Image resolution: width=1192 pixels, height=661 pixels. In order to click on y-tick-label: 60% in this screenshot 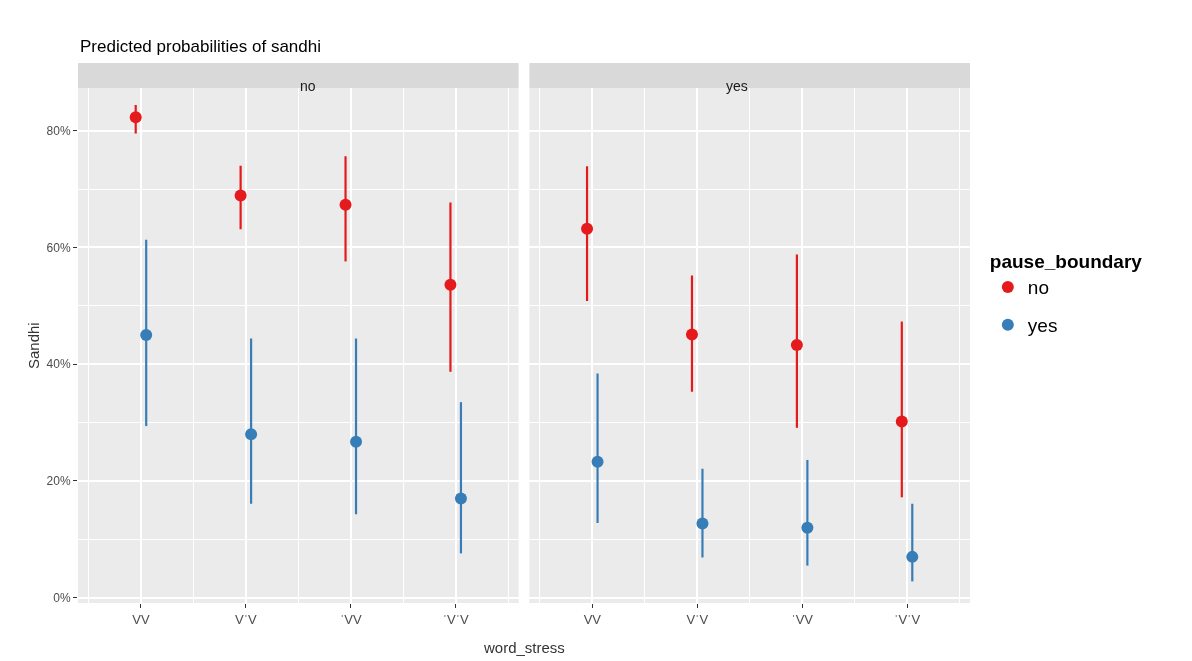, I will do `click(58, 247)`.